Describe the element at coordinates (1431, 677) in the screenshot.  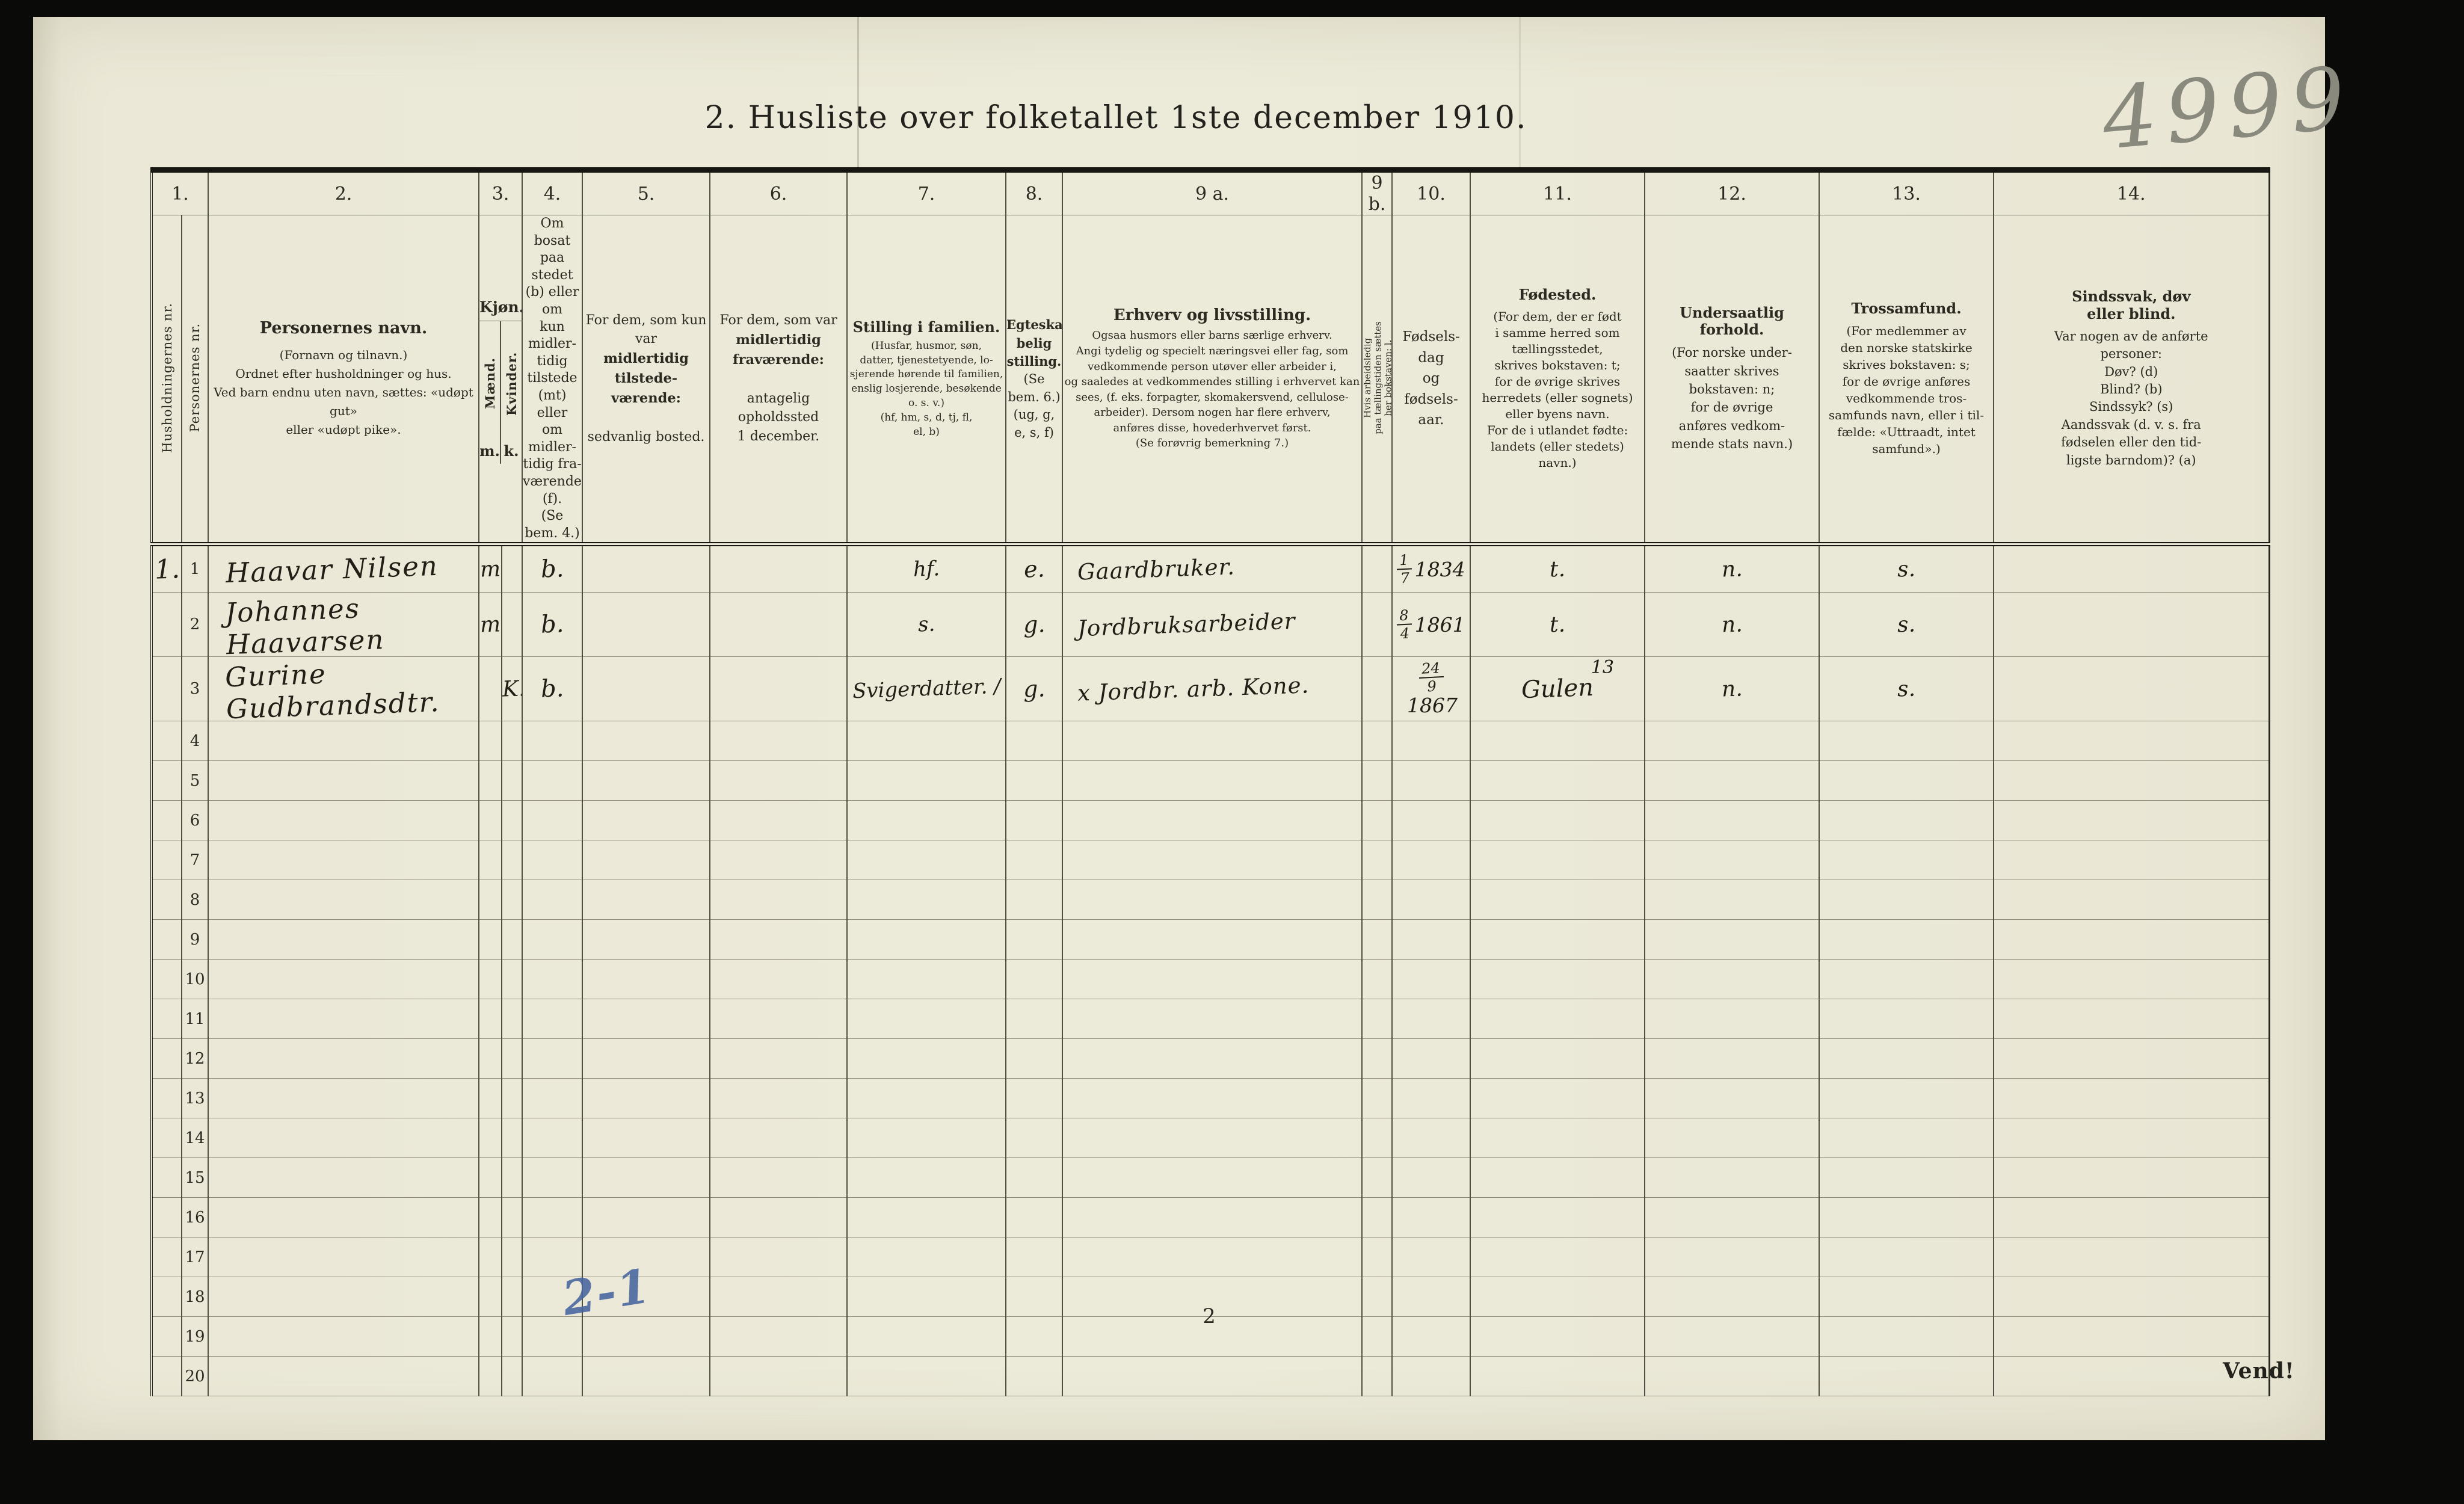
I see `birthdate-fraction: 24 9` at that location.